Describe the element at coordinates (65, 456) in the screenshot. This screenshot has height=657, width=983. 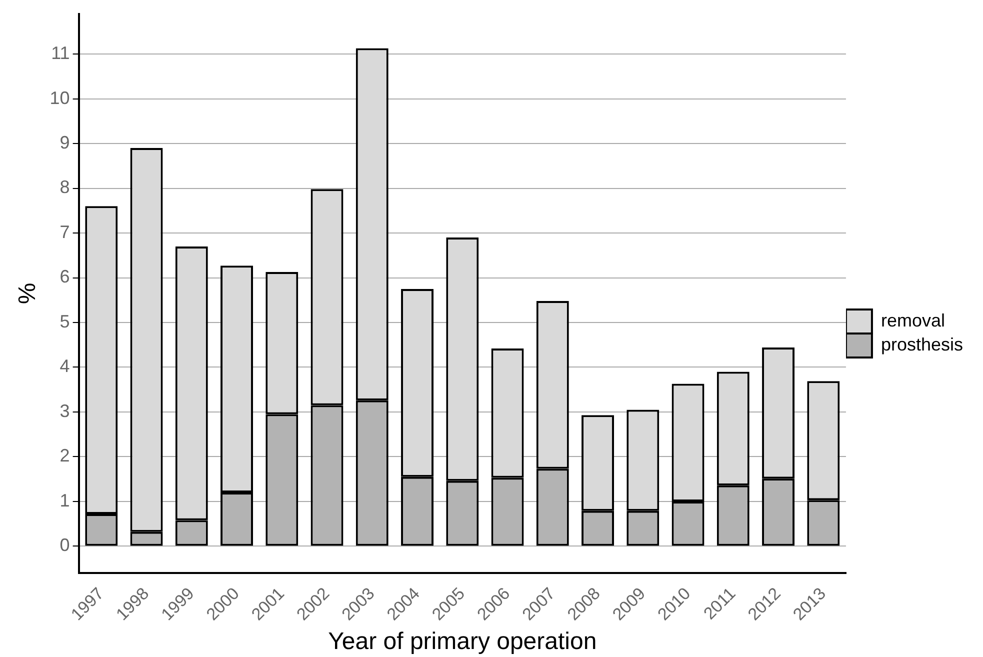
I see `y-tick-label: 2` at that location.